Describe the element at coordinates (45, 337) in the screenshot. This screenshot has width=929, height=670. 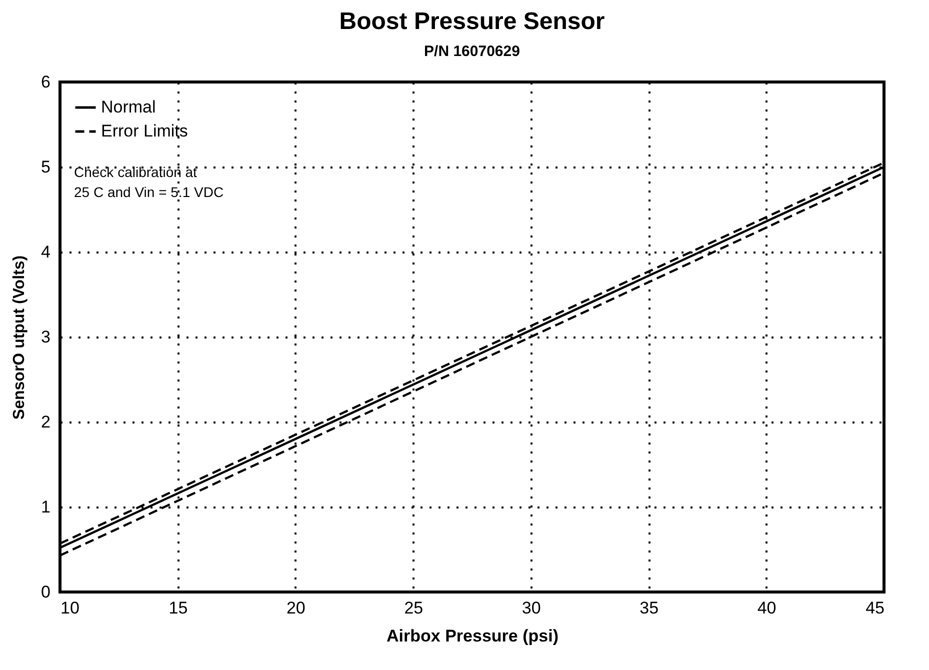
I see `y-tick-label: 3` at that location.